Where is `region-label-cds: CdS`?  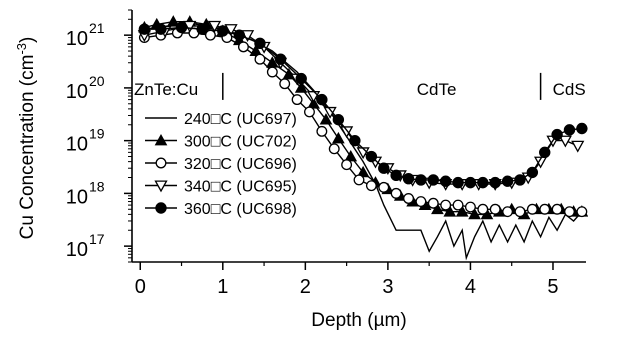 region-label-cds: CdS is located at coordinates (569, 89).